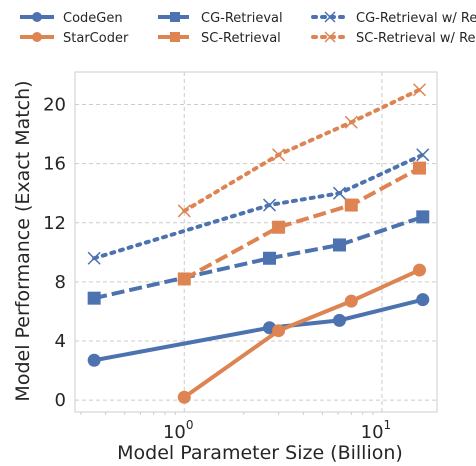 The height and width of the screenshot is (466, 476). I want to click on legend-label: CodeGen, so click(93, 18).